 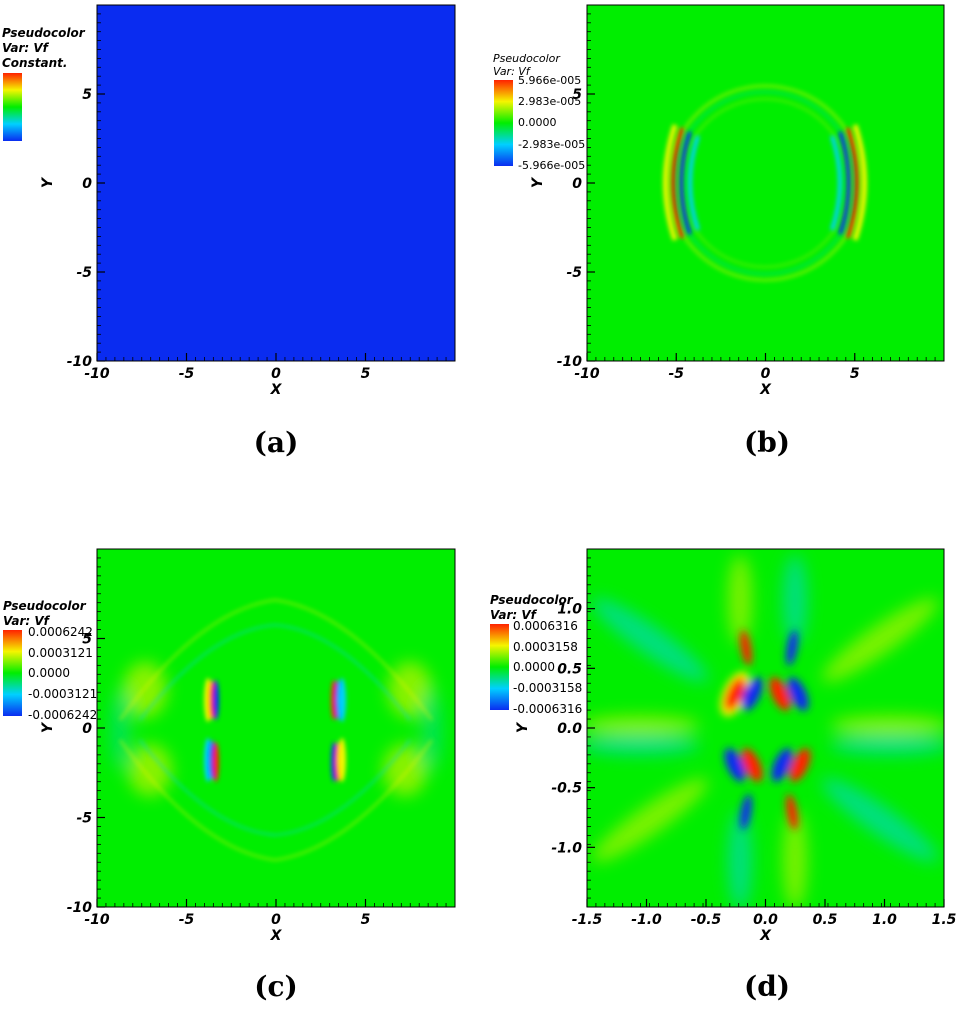 I want to click on faint-arcs, so click(x=276, y=730).